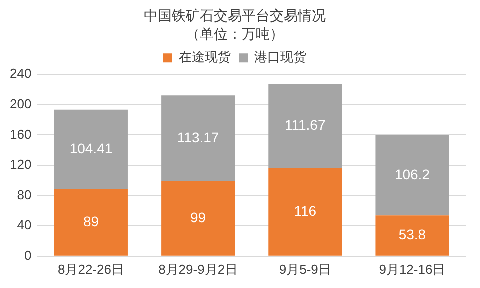  What do you see at coordinates (21, 74) in the screenshot?
I see `y-tick-label: 240` at bounding box center [21, 74].